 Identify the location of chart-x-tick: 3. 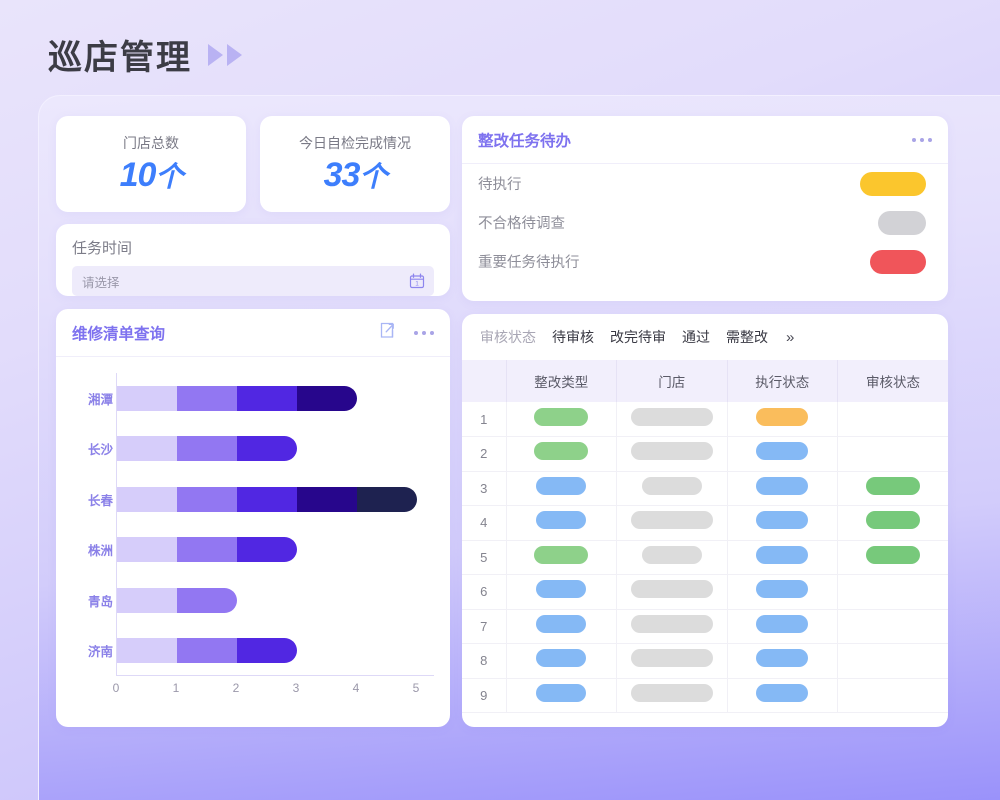
(296, 688).